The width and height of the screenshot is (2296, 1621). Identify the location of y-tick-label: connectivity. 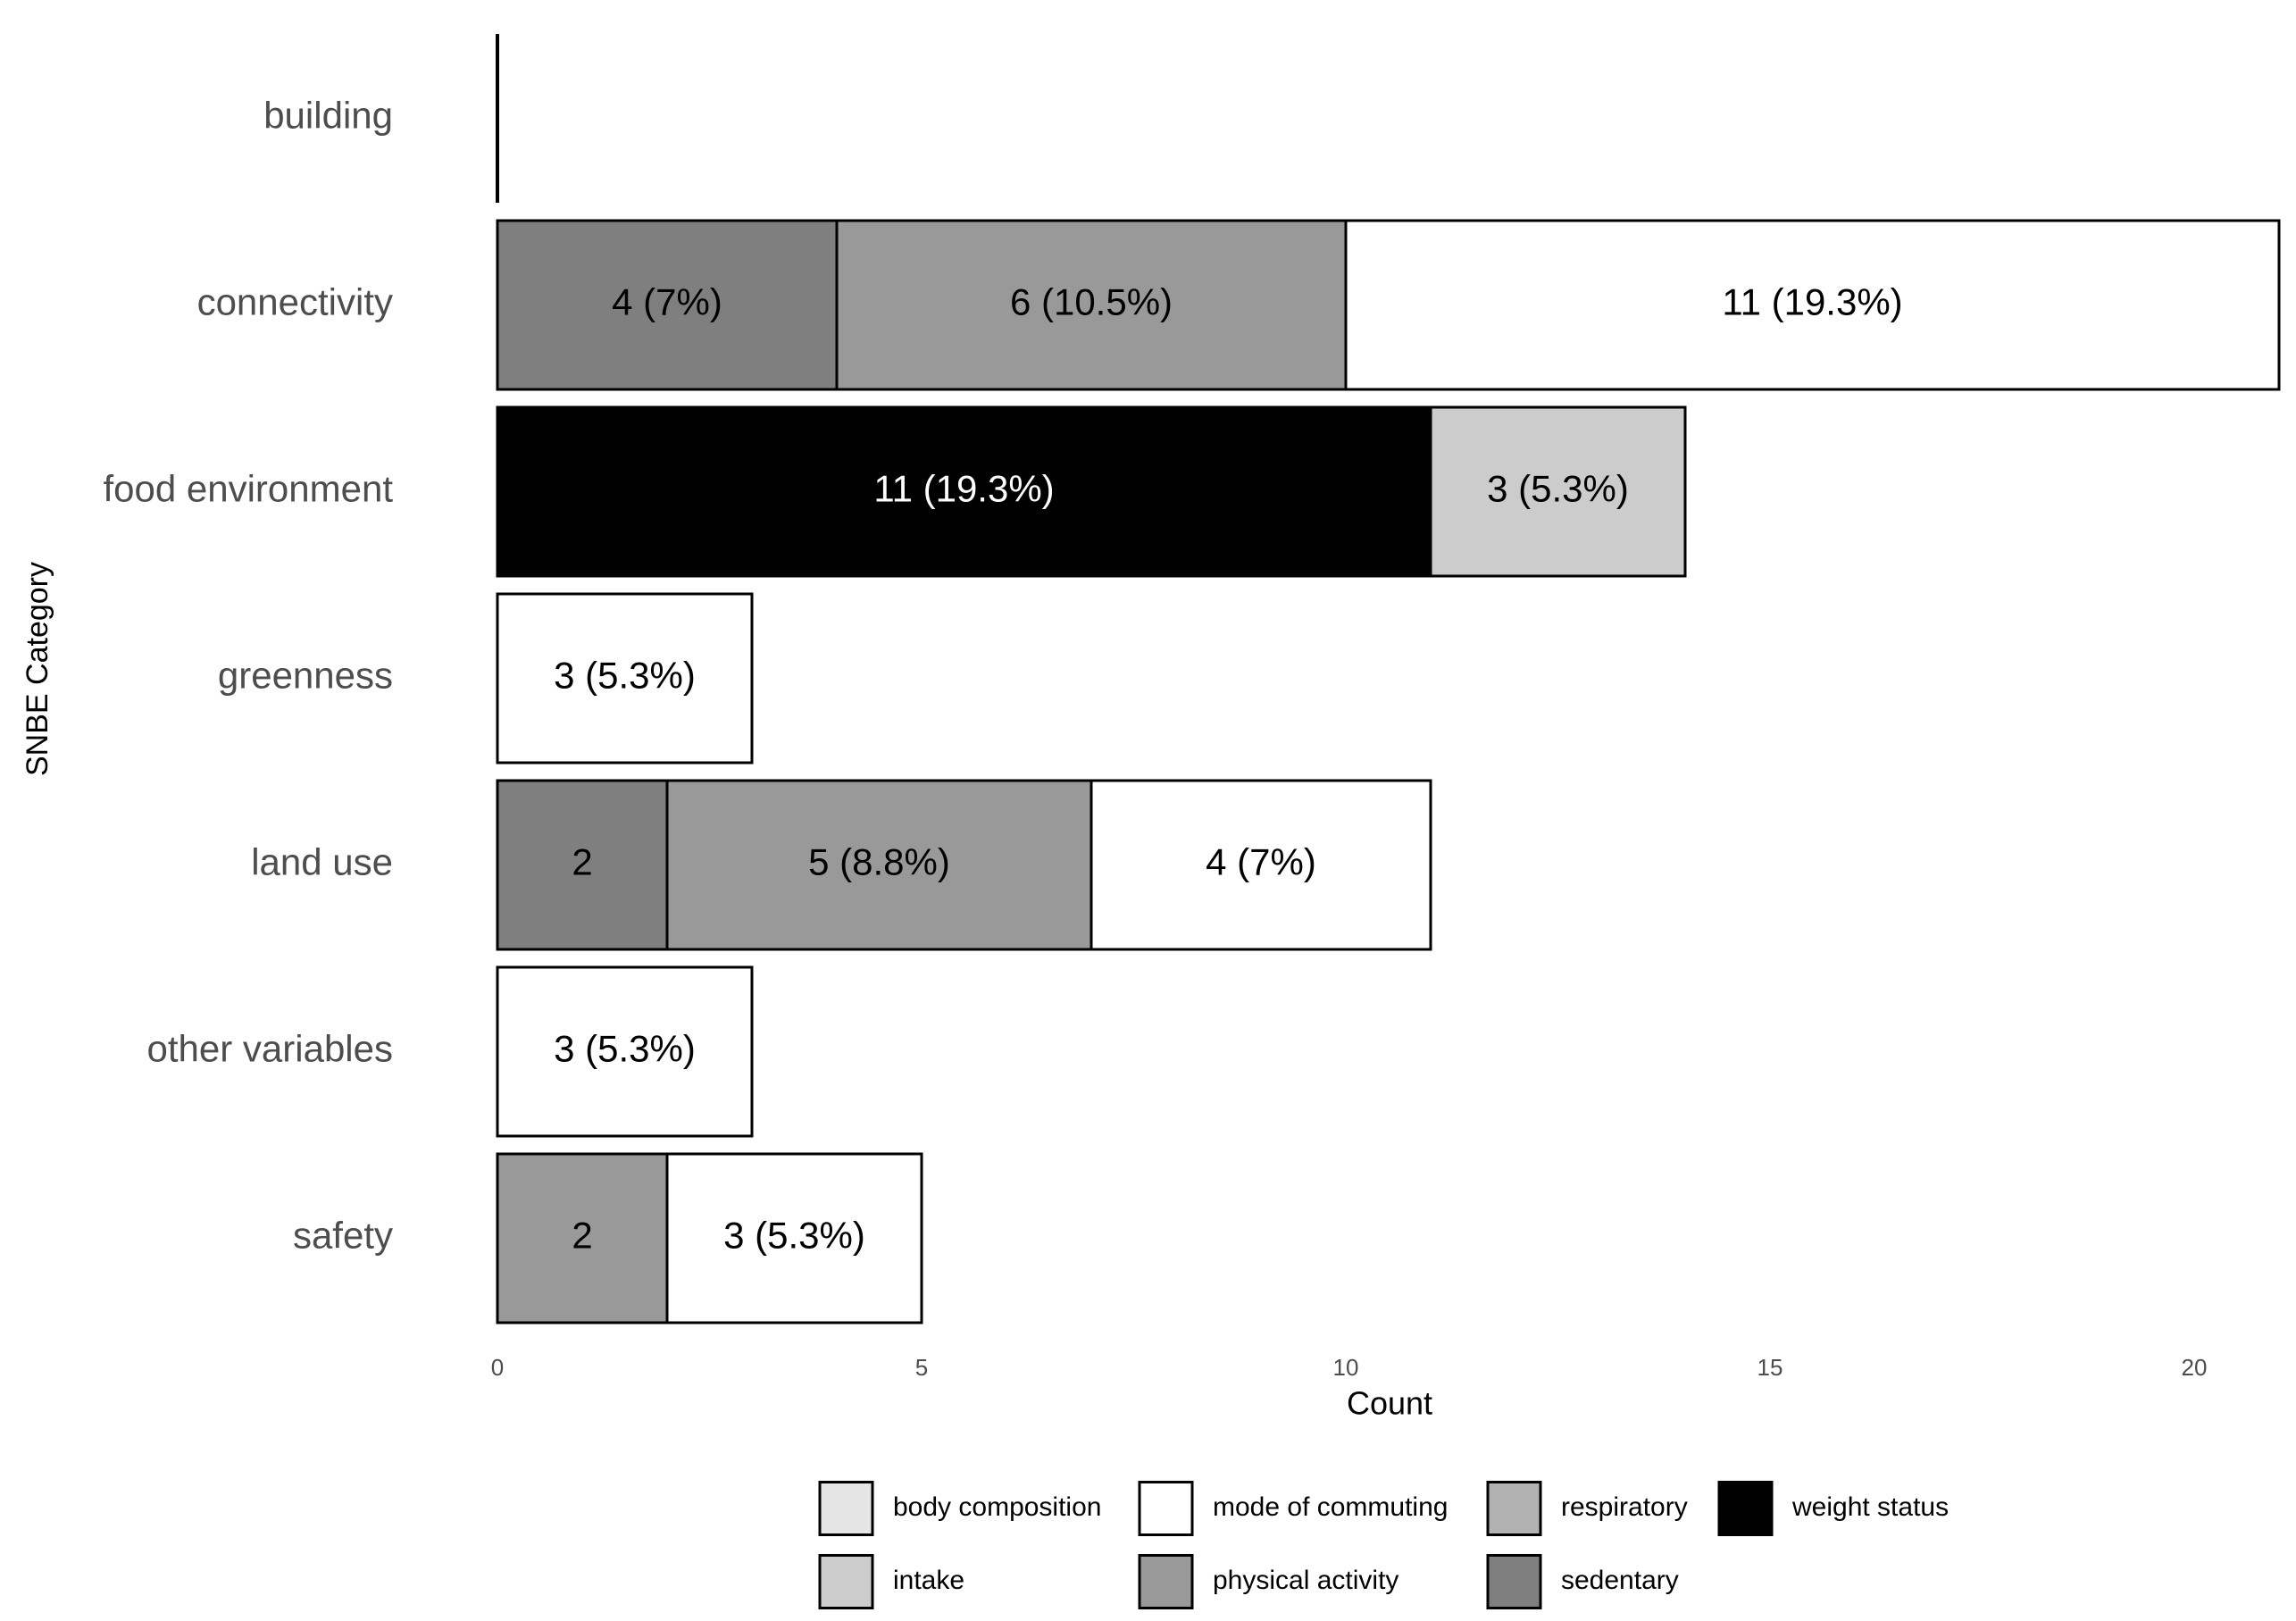
(295, 302).